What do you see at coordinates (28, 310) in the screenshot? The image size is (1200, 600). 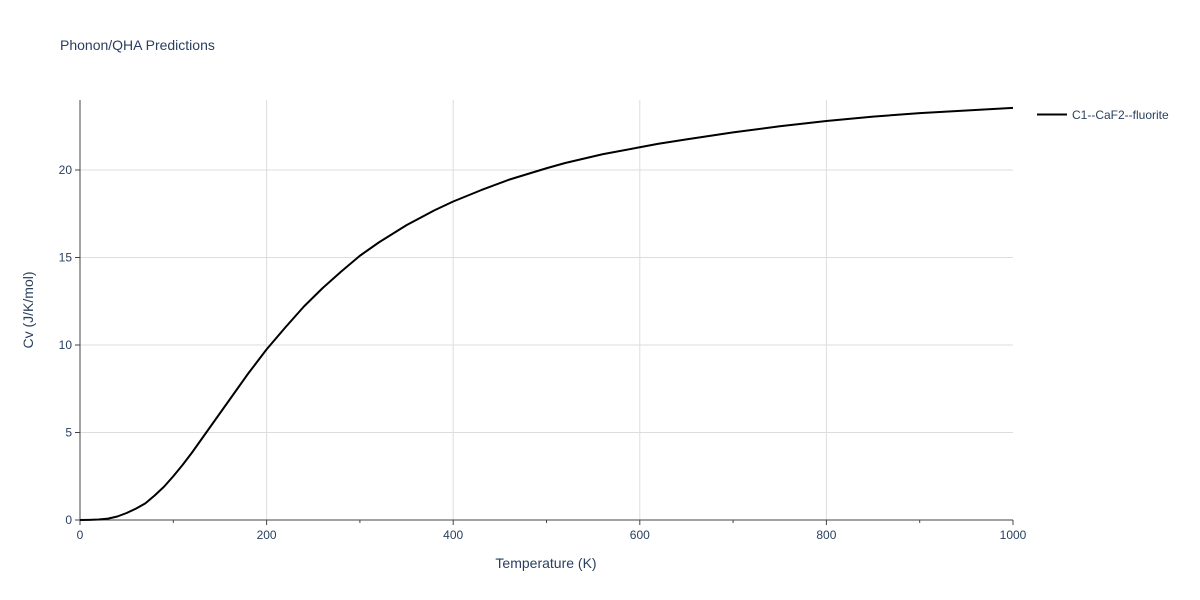 I see `y-axis-title: Cv (J/K/mol)` at bounding box center [28, 310].